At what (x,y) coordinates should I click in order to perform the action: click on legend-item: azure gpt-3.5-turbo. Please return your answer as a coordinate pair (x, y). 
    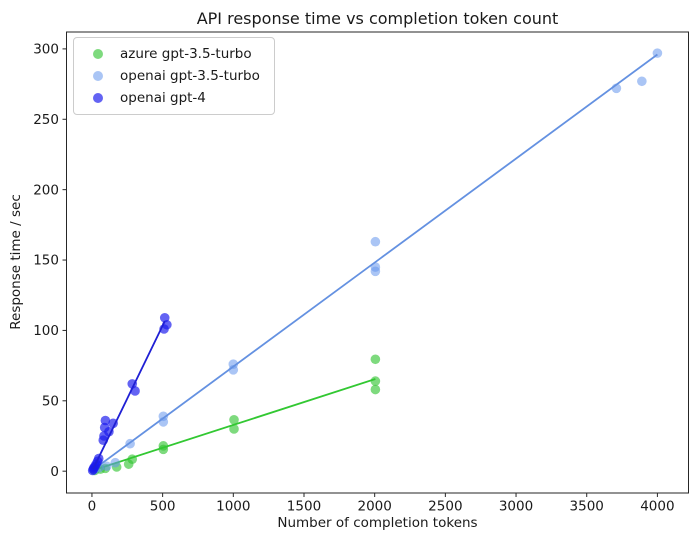
    Looking at the image, I should click on (172, 54).